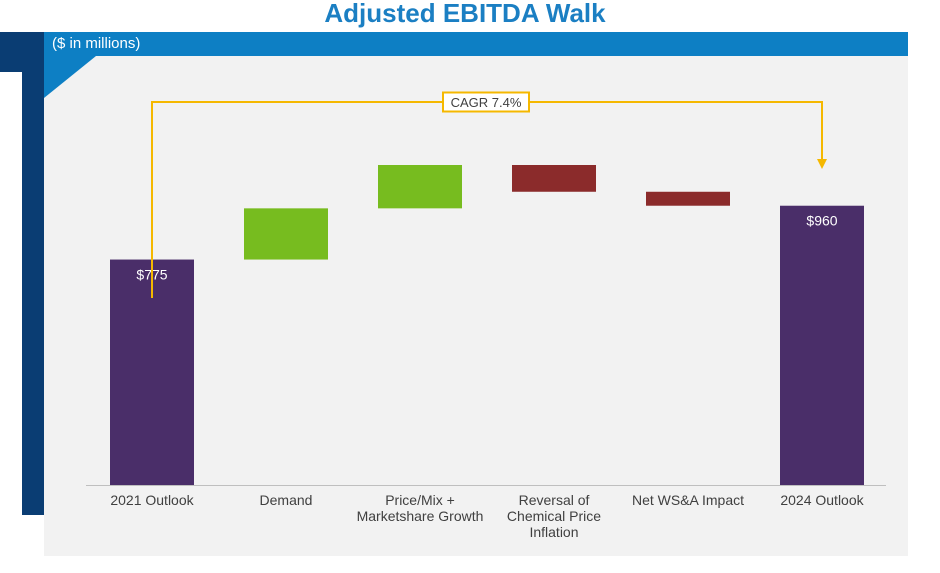 The width and height of the screenshot is (940, 573). I want to click on cagr-label-box, so click(486, 102).